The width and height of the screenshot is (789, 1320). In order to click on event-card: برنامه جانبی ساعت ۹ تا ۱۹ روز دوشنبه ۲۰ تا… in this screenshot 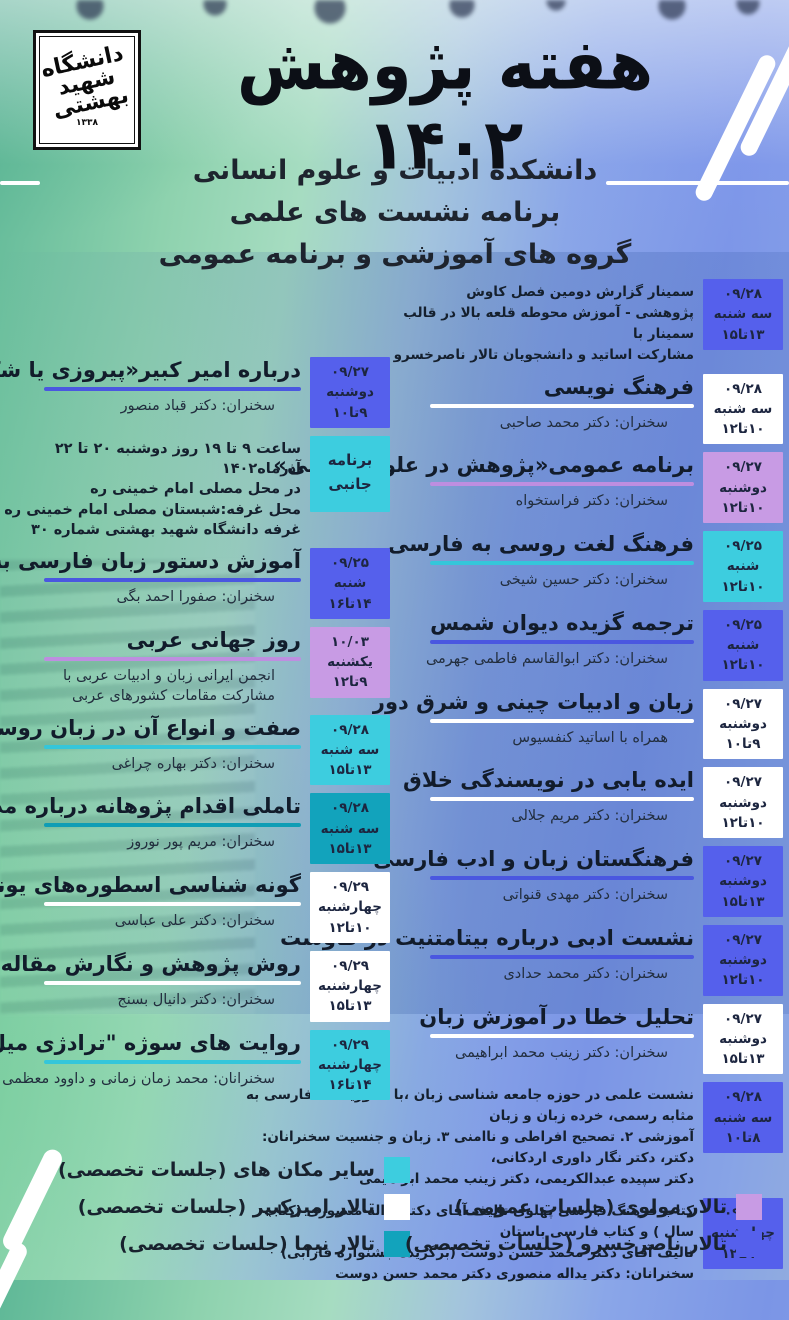, I will do `click(196, 487)`.